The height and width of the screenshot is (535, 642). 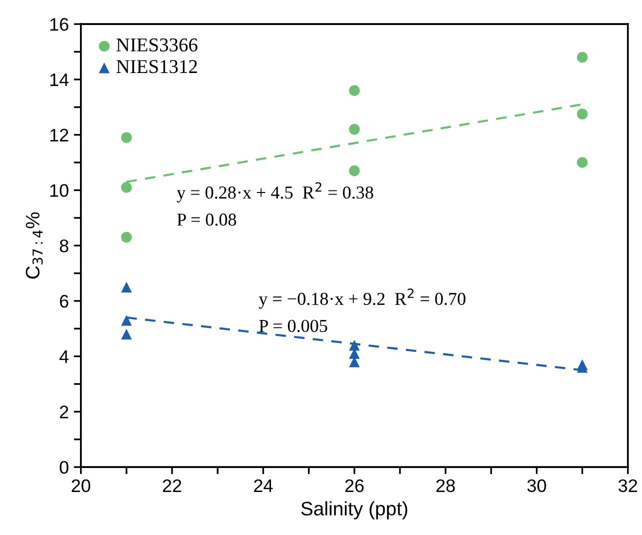 What do you see at coordinates (64, 246) in the screenshot?
I see `y-tick-label: 8` at bounding box center [64, 246].